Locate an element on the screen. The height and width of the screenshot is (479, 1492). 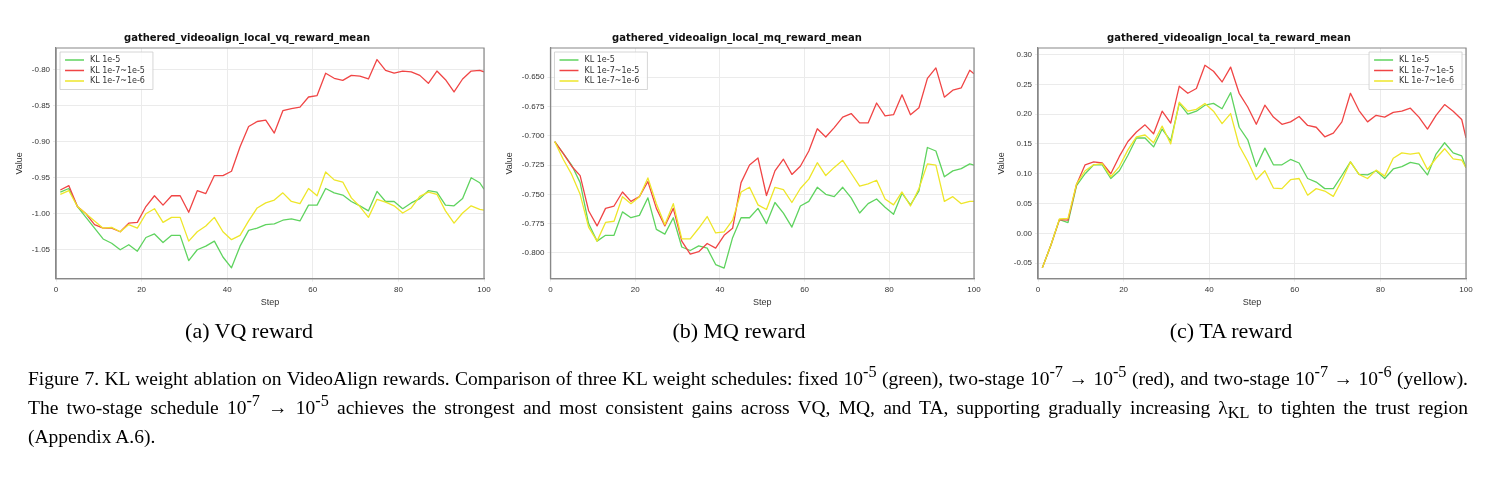
y-tick-label: -0.775 is located at coordinates (533, 223).